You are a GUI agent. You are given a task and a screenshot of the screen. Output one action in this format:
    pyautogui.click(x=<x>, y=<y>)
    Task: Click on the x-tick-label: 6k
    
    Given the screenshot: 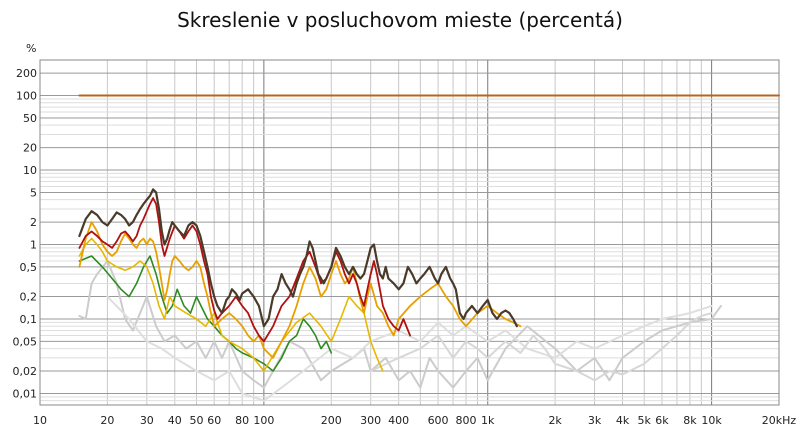 What is the action you would take?
    pyautogui.click(x=662, y=420)
    